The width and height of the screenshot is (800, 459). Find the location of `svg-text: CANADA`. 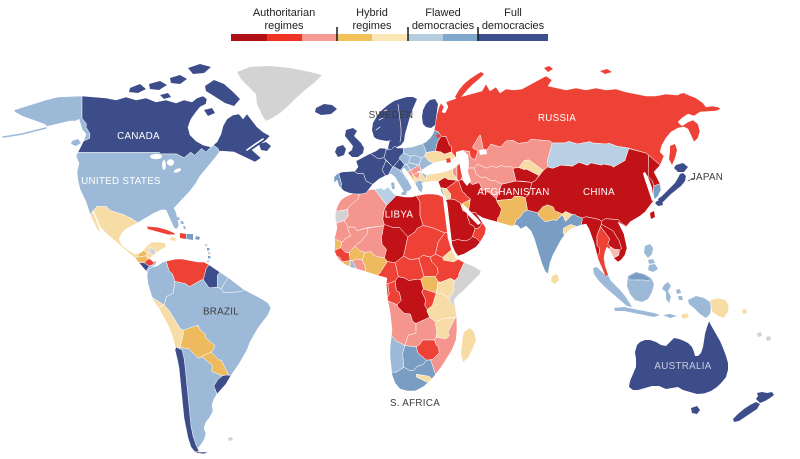

svg-text: CANADA is located at coordinates (138, 136).